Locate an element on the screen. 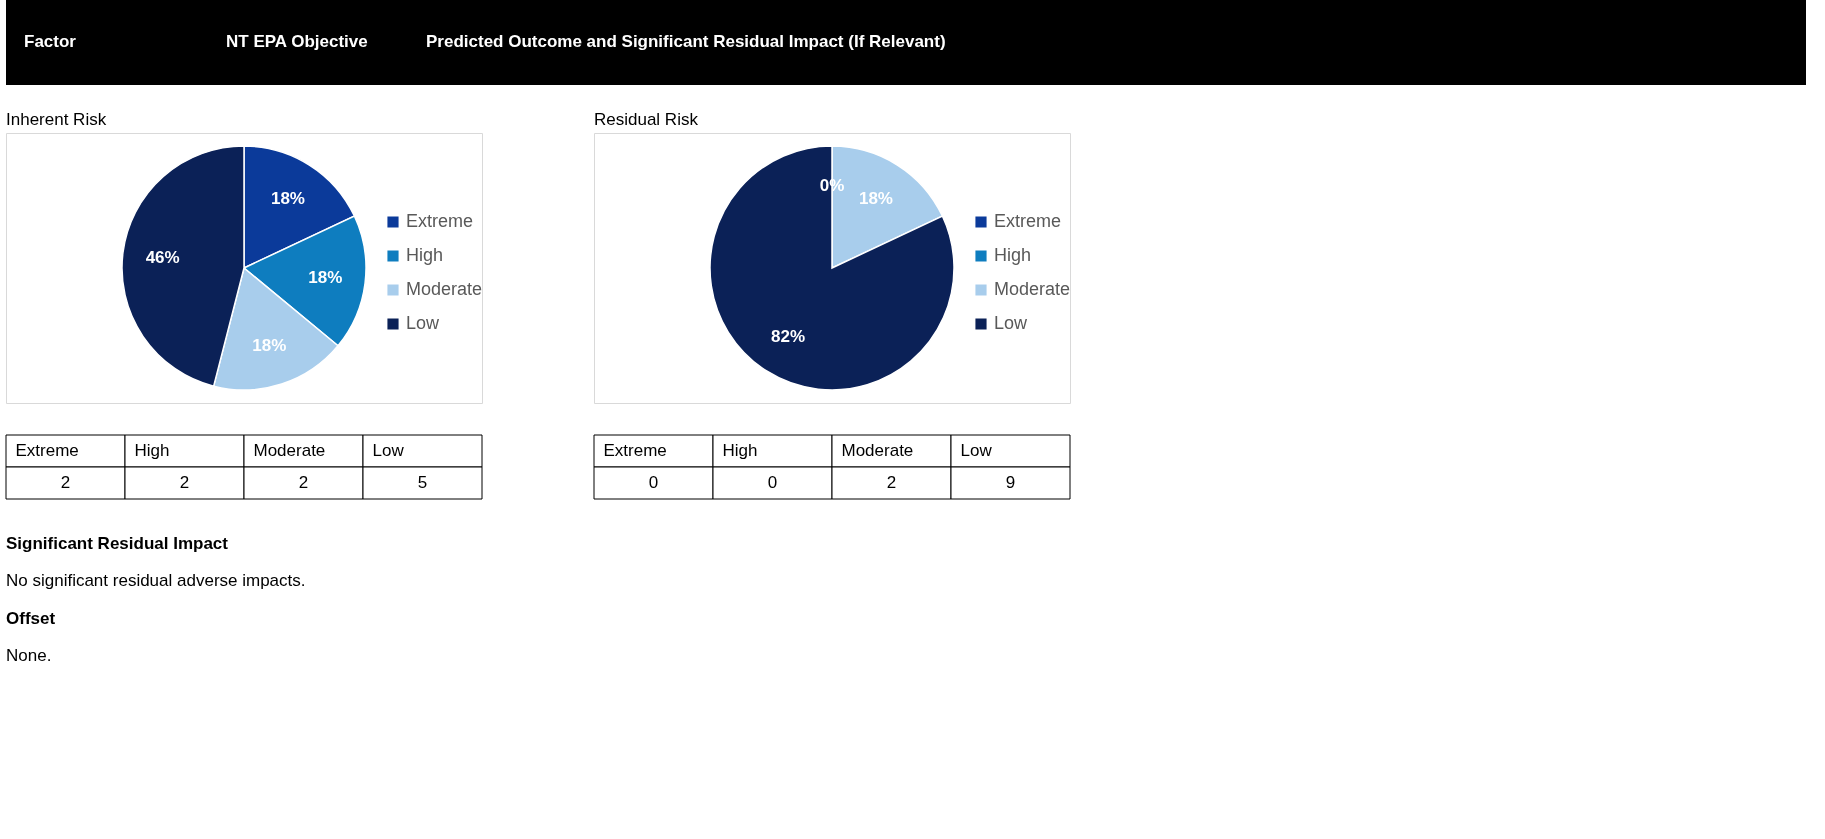 Image resolution: width=1825 pixels, height=839 pixels. pie-slice is located at coordinates (832, 268).